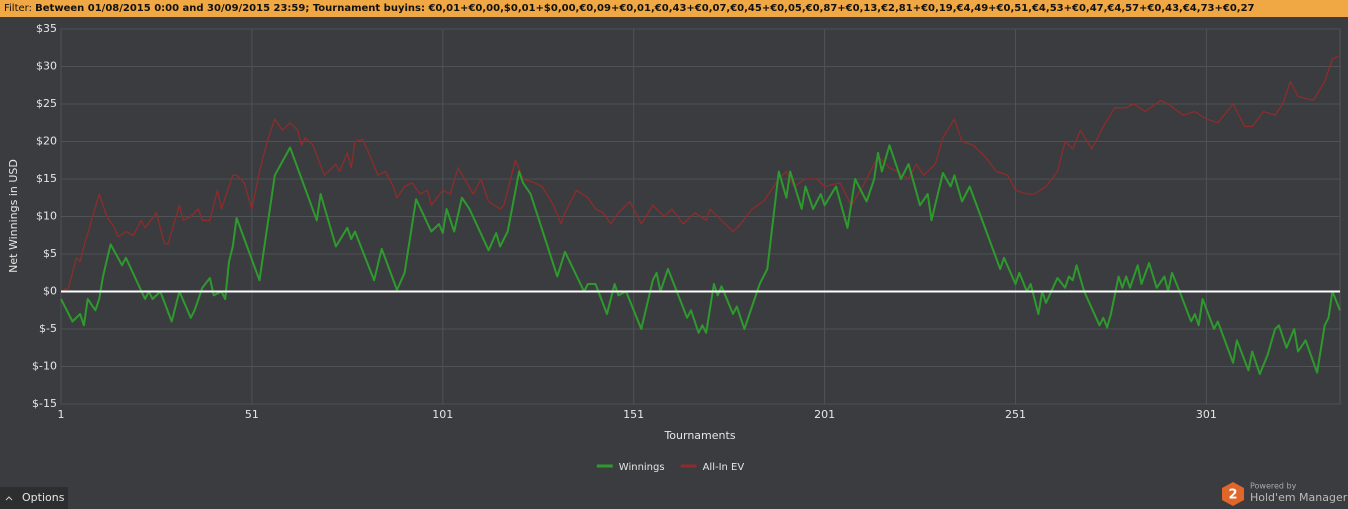 This screenshot has width=1348, height=509. Describe the element at coordinates (1273, 486) in the screenshot. I see `powered-by: Powered by` at that location.